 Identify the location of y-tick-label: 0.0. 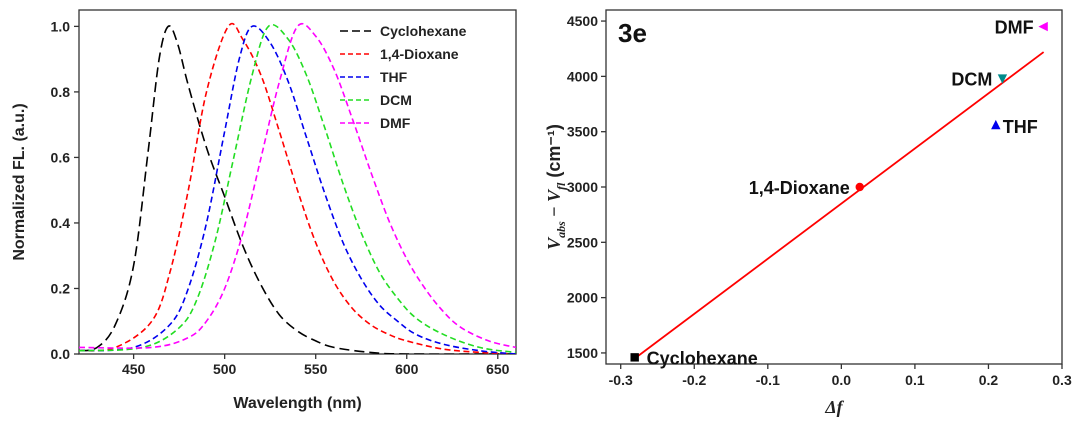
(61, 354).